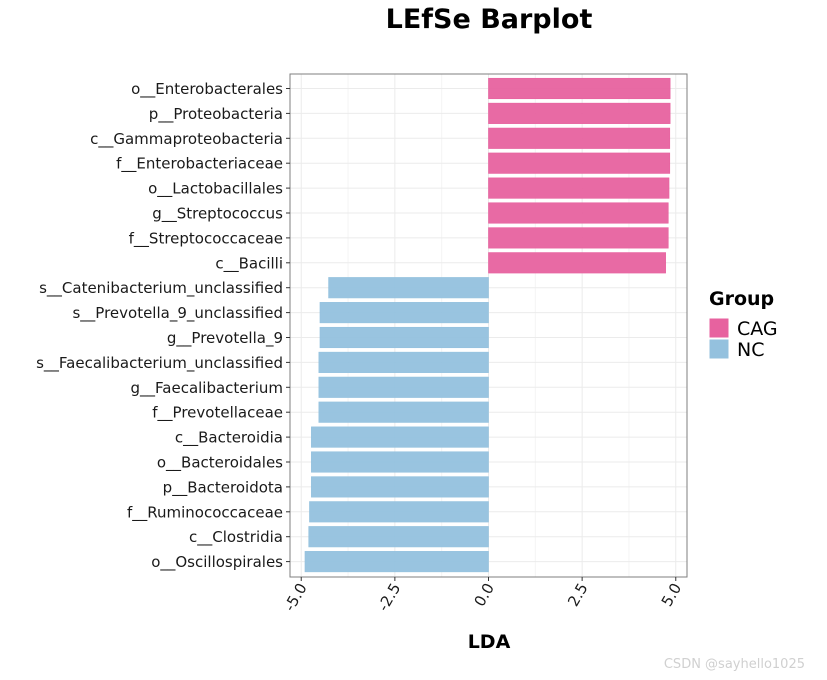 The image size is (827, 680). What do you see at coordinates (215, 189) in the screenshot?
I see `category-label: o__Lactobacillales` at bounding box center [215, 189].